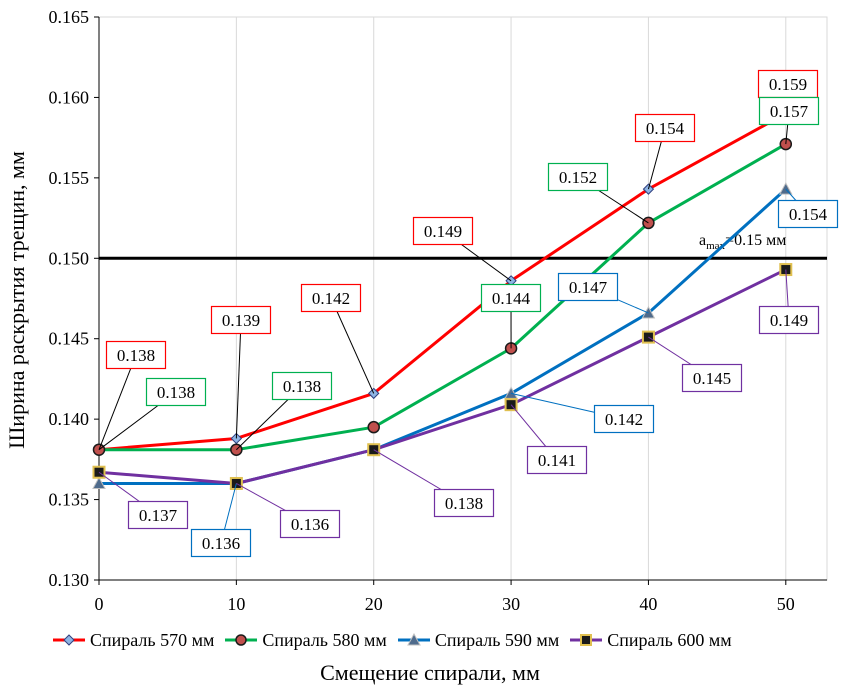  I want to click on data-label: 0.137, so click(158, 515).